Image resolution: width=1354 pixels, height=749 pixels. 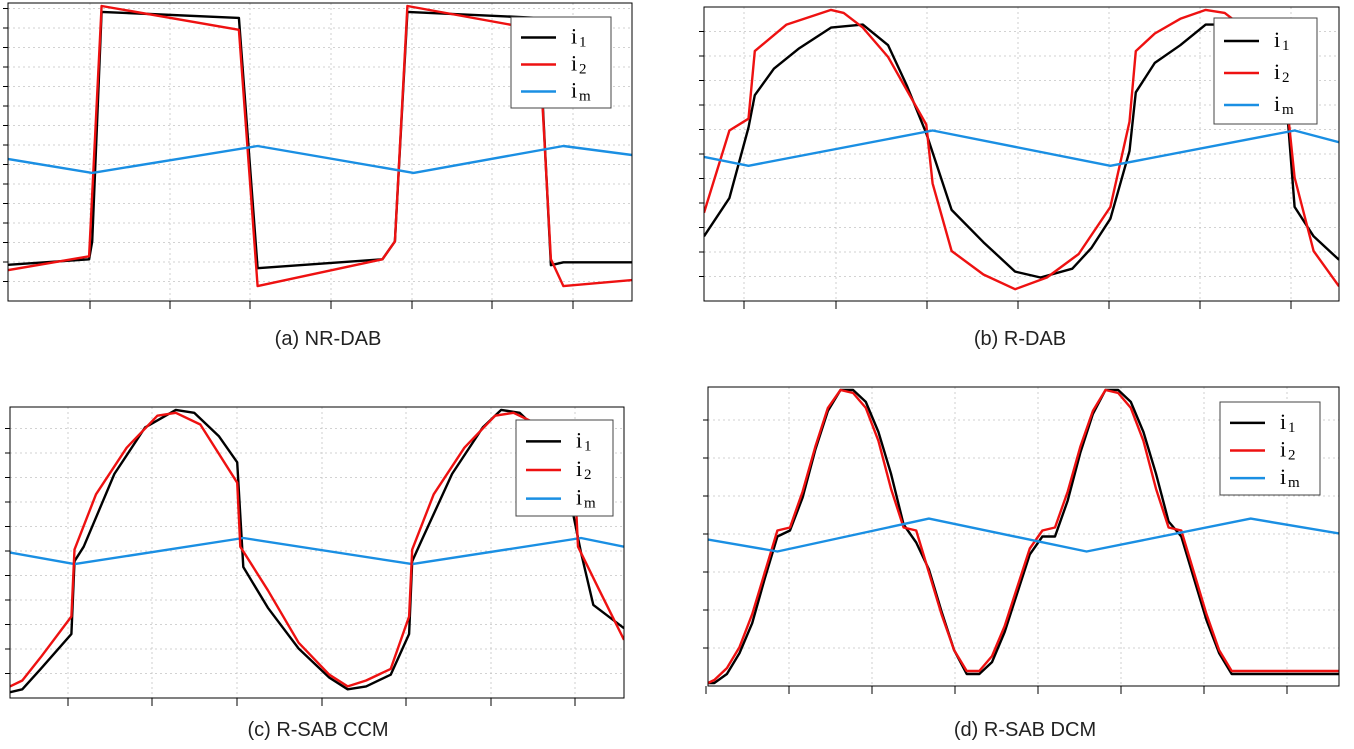 What do you see at coordinates (328, 339) in the screenshot?
I see `panel-caption: (a) NR-DAB` at bounding box center [328, 339].